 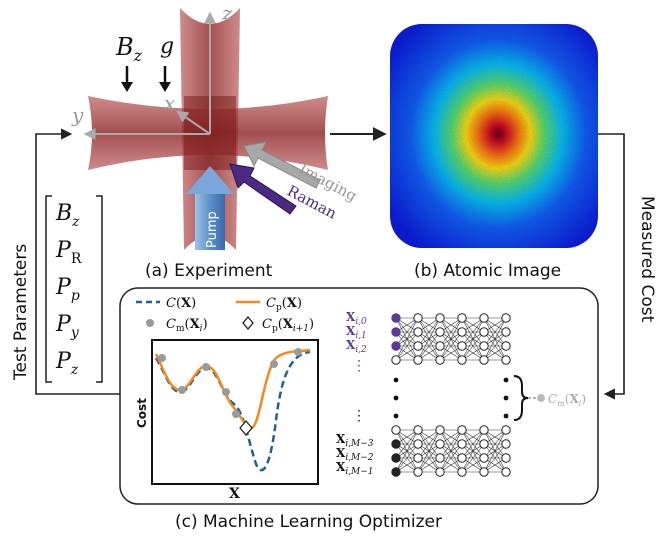 I want to click on optimizer-caption: (c) Machine Learning Optimizer, so click(x=308, y=522).